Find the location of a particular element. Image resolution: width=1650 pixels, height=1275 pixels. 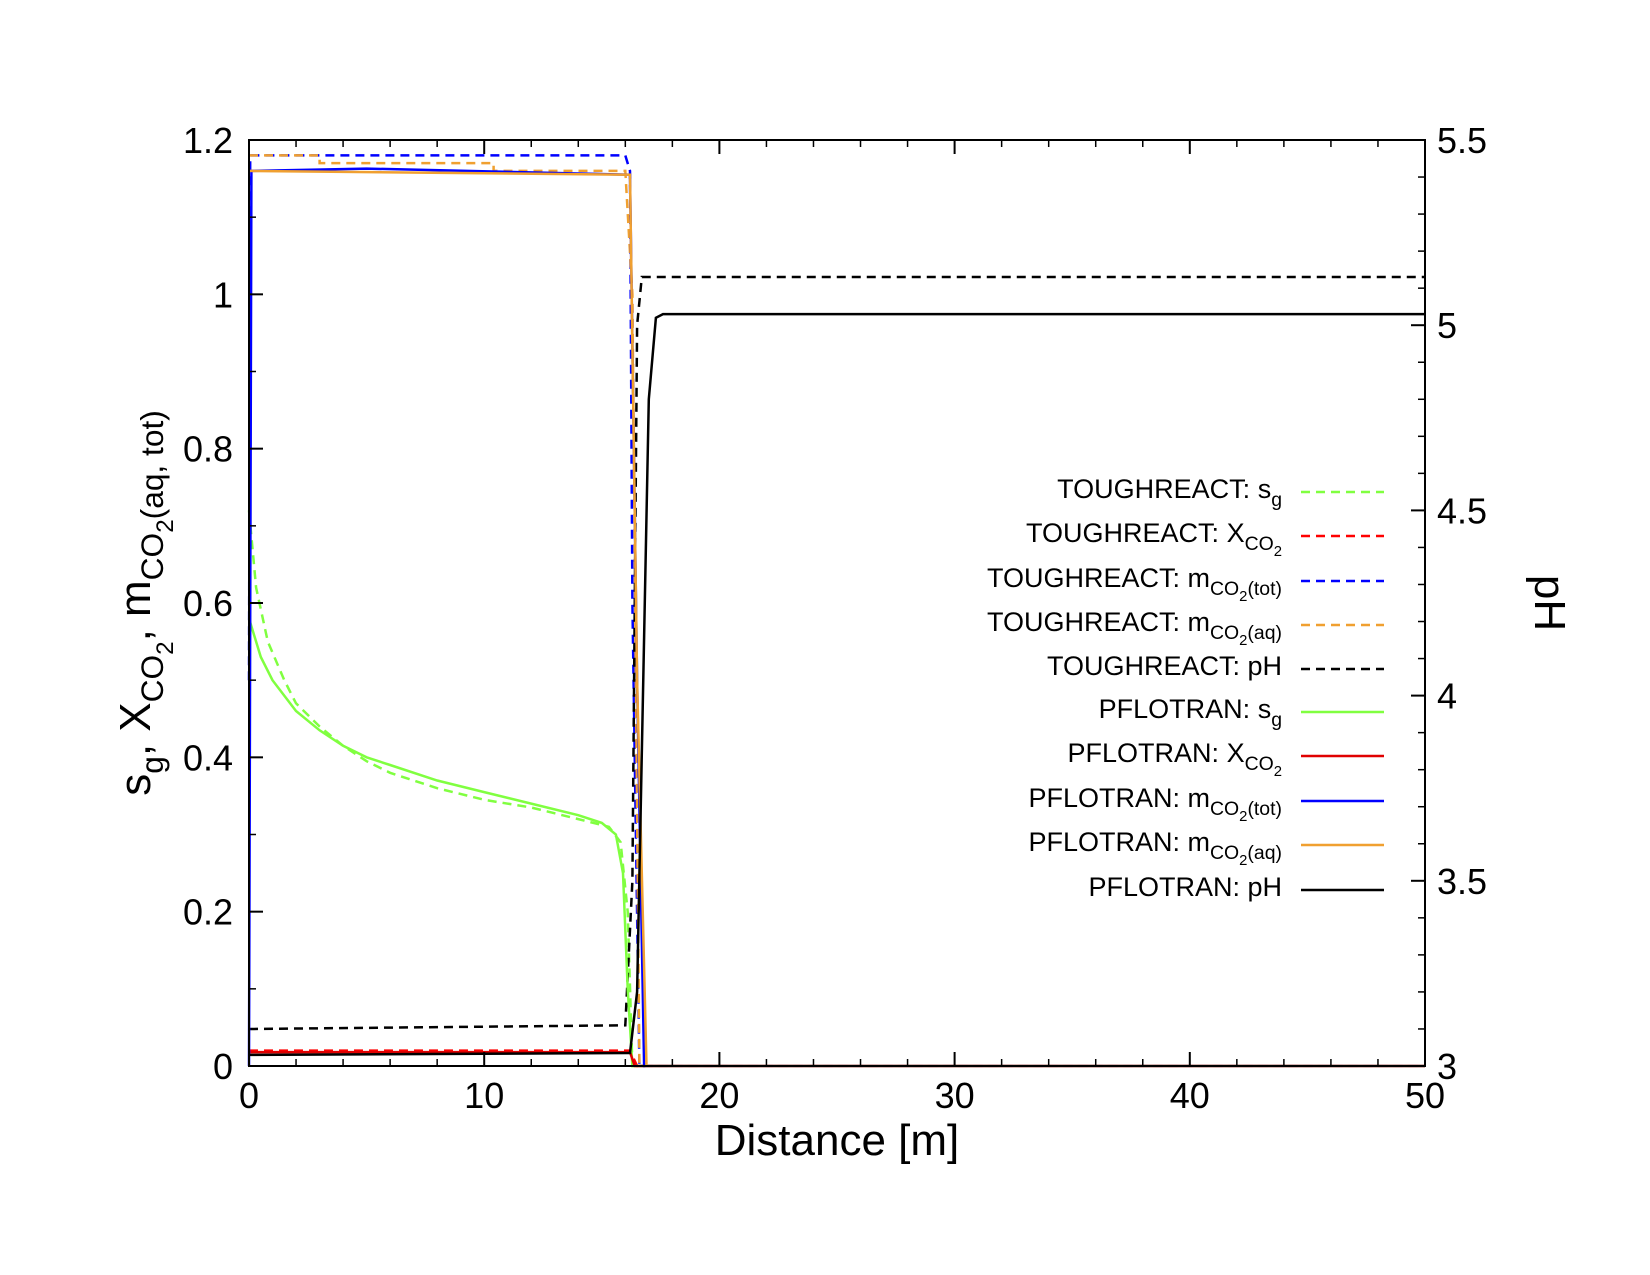

y-tick-label: 0.6 is located at coordinates (208, 603).